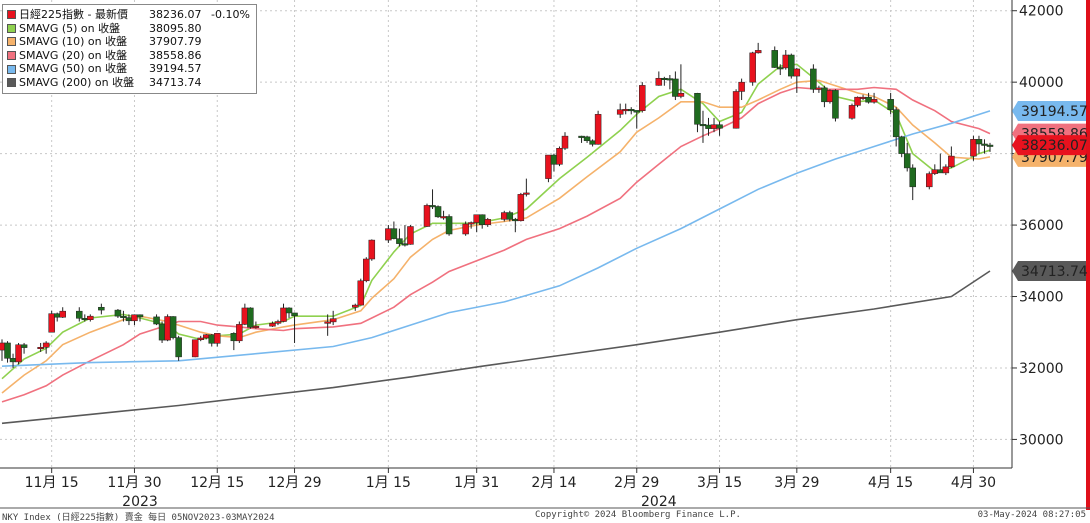 This screenshot has height=523, width=1090. Describe the element at coordinates (1041, 440) in the screenshot. I see `y-tick-label: 30000` at that location.